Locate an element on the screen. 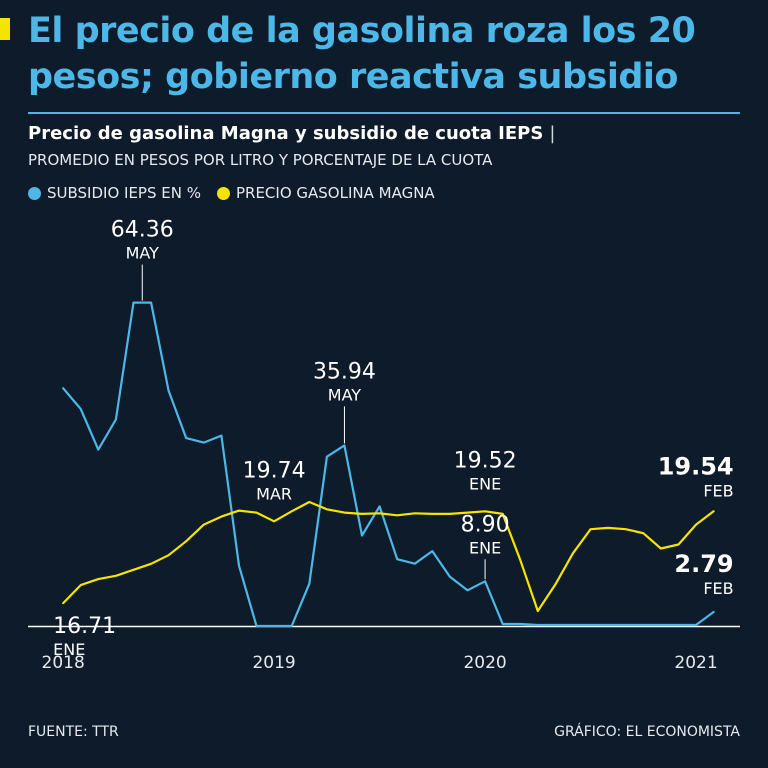 Image resolution: width=768 pixels, height=768 pixels. annotation-month-3: ENE is located at coordinates (485, 483).